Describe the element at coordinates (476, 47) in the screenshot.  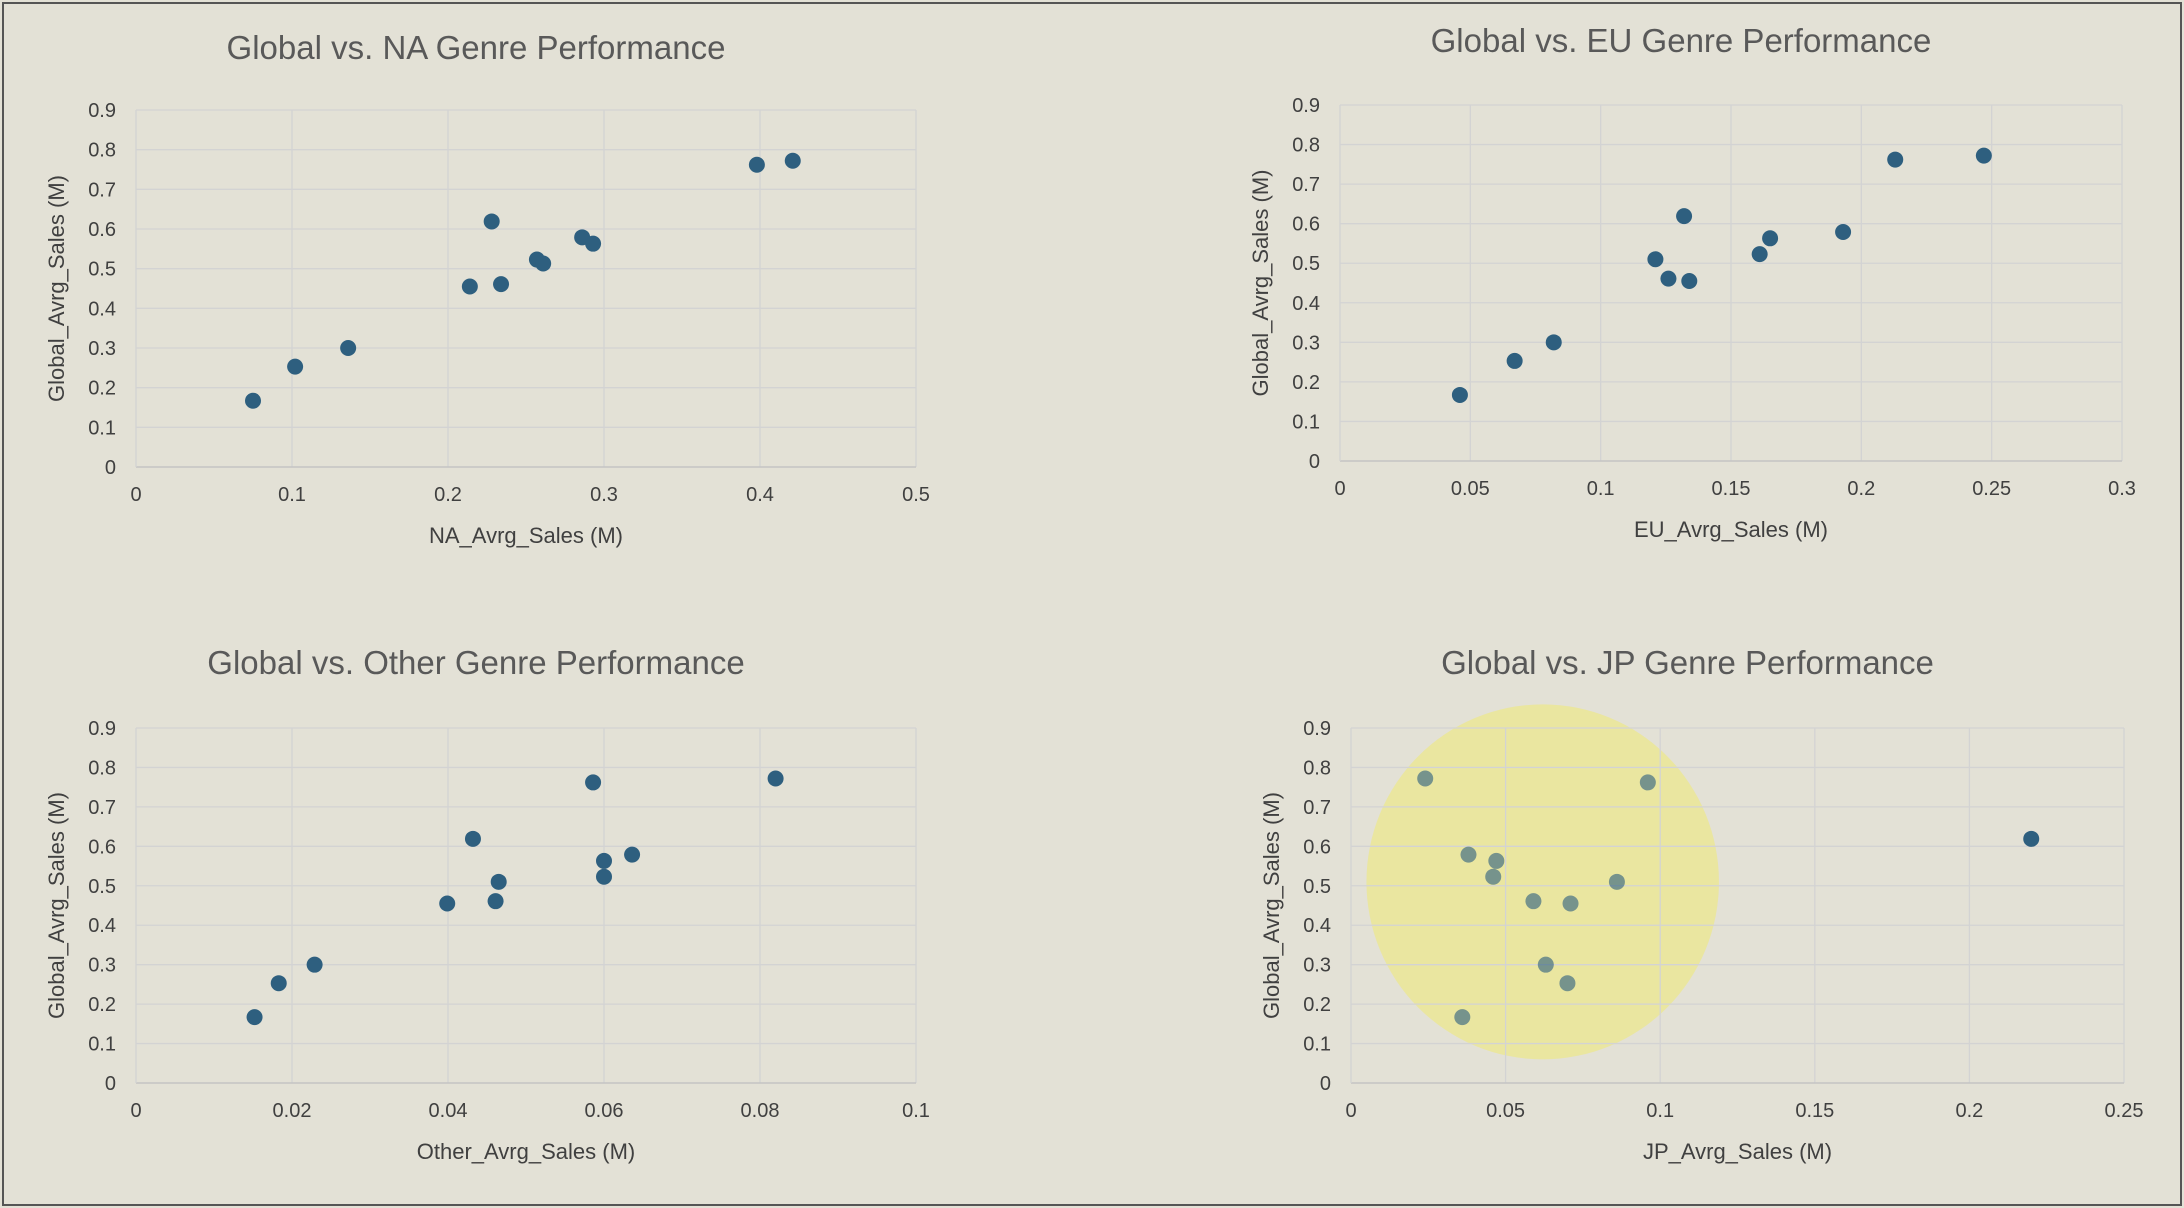
I see `chart-title: Global vs. NA Genre Performance` at that location.